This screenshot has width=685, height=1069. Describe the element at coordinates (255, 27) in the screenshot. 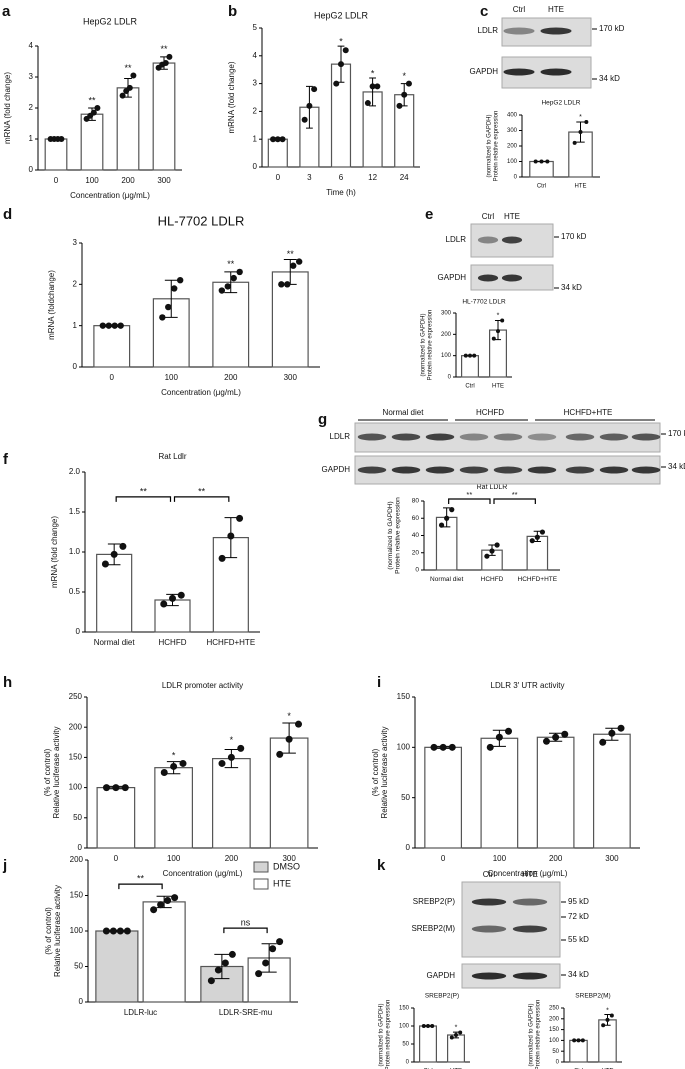

I see `y-tick-label: 5` at that location.